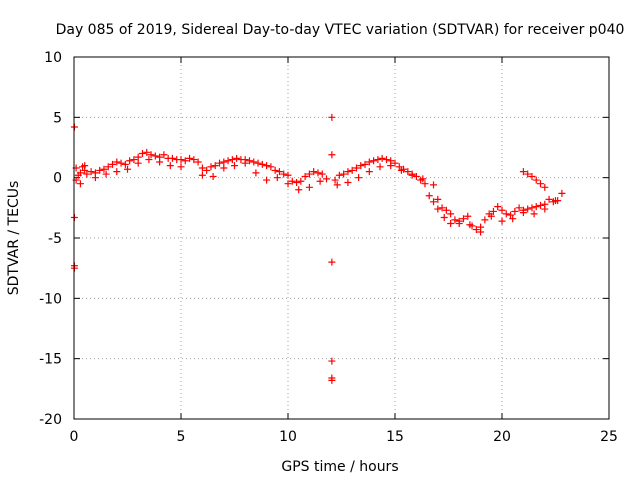 Image resolution: width=640 pixels, height=480 pixels. Describe the element at coordinates (502, 437) in the screenshot. I see `x-tick-label: 20` at that location.